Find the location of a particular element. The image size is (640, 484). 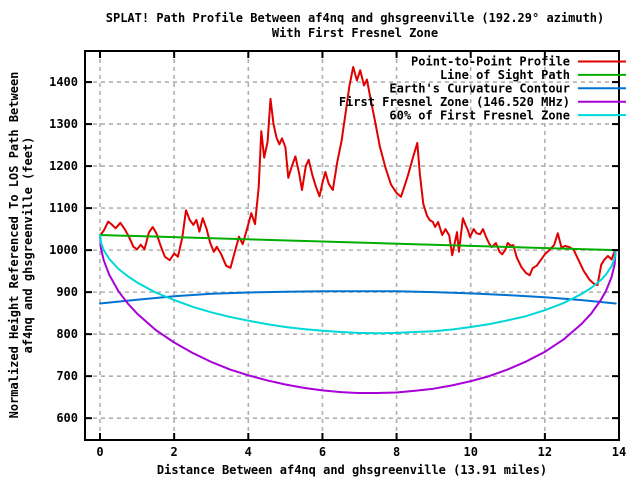

x-tick-label: 4 is located at coordinates (248, 452).